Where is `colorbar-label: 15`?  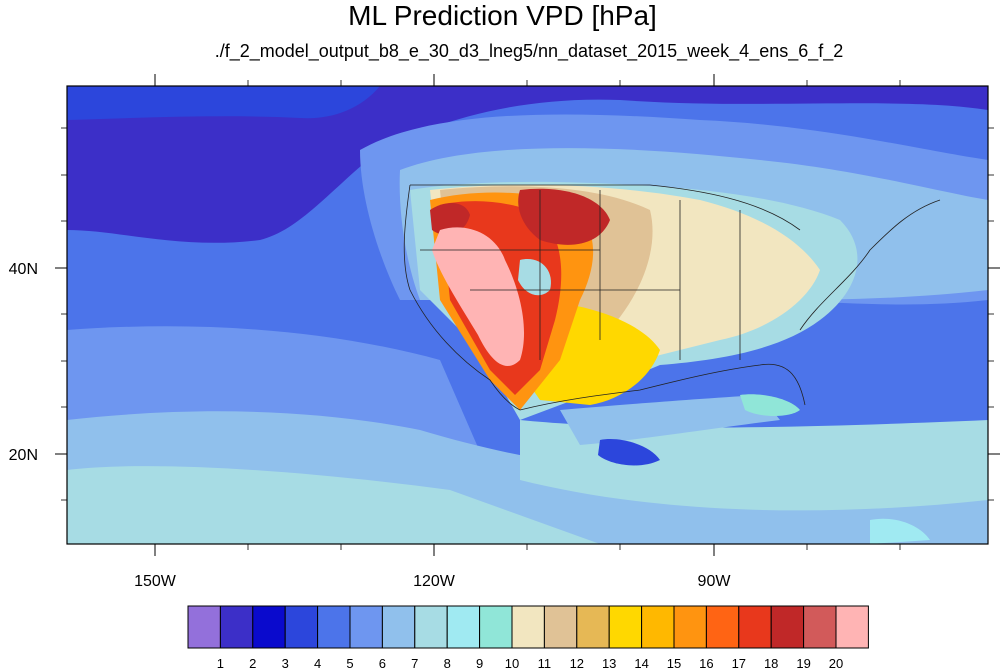 colorbar-label: 15 is located at coordinates (674, 663).